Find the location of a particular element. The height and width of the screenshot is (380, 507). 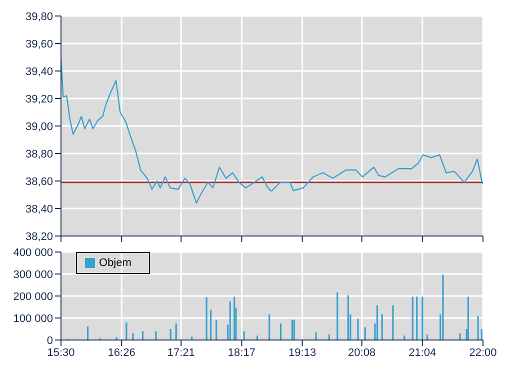

x-tick-label: 15:30 is located at coordinates (61, 352).